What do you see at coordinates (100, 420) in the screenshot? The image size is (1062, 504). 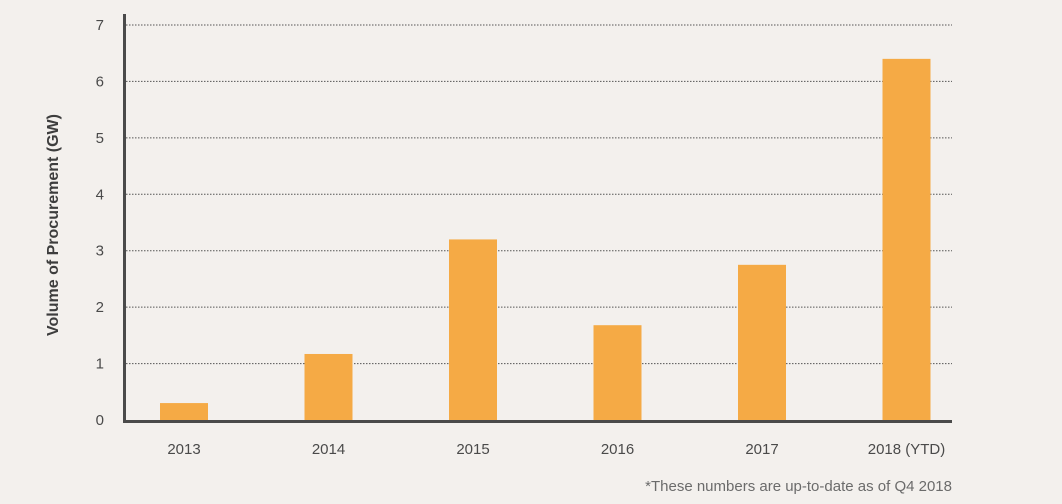 I see `y-tick-label: 0` at bounding box center [100, 420].